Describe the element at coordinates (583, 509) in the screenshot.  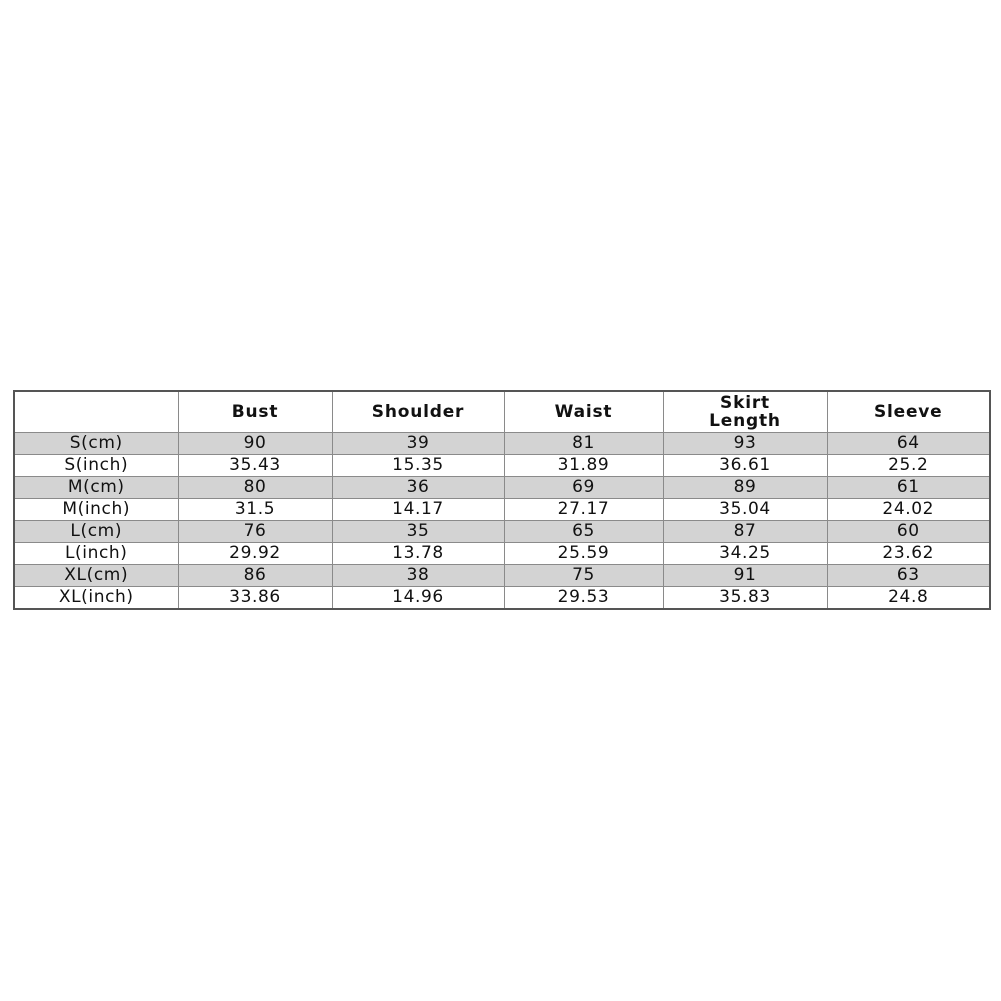
I see `cell-waist: 27.17` at that location.